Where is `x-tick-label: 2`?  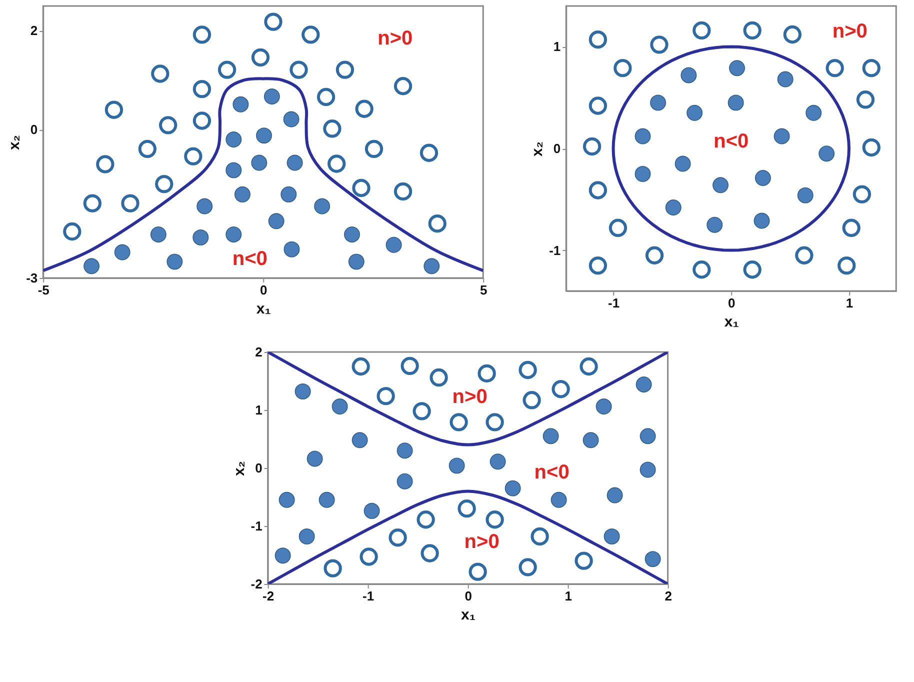
x-tick-label: 2 is located at coordinates (668, 596).